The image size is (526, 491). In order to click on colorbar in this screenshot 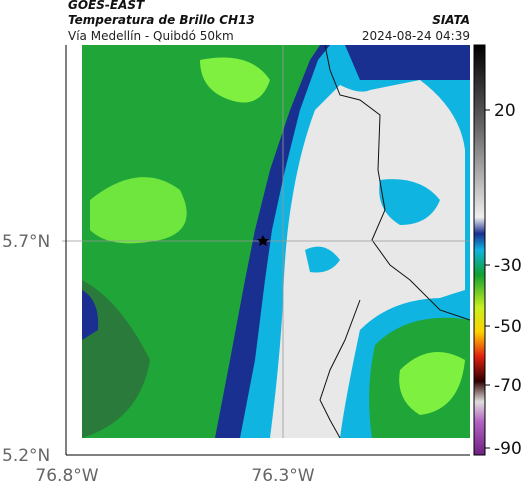, I will do `click(479, 250)`.